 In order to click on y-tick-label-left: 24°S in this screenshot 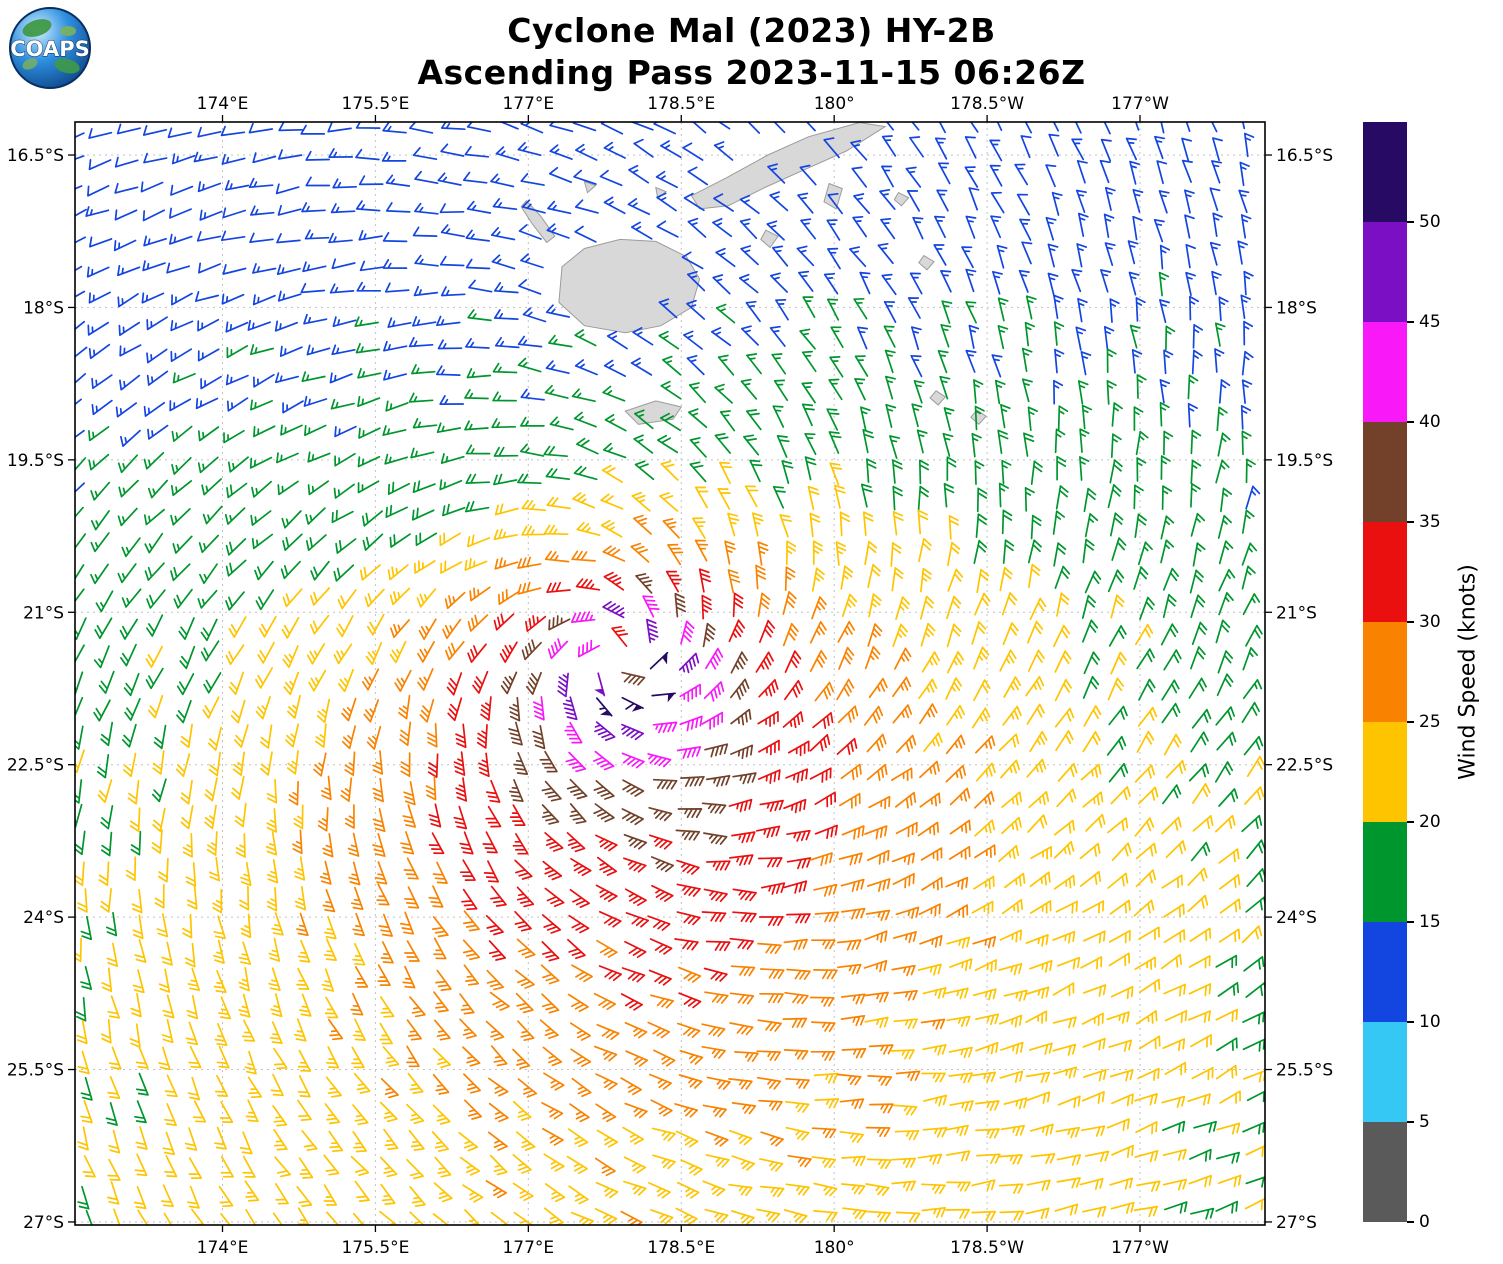, I will do `click(43, 918)`.